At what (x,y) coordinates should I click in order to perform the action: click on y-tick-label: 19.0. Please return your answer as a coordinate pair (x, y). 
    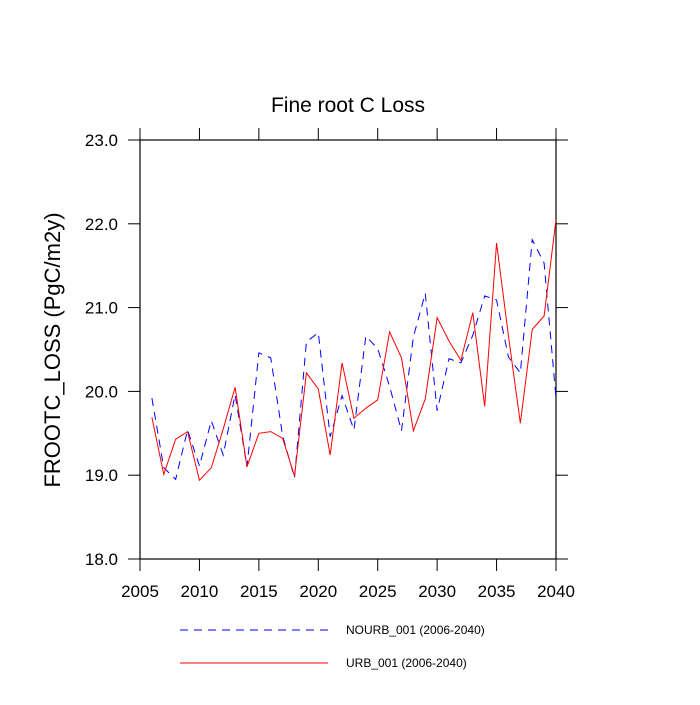
    Looking at the image, I should click on (101, 475).